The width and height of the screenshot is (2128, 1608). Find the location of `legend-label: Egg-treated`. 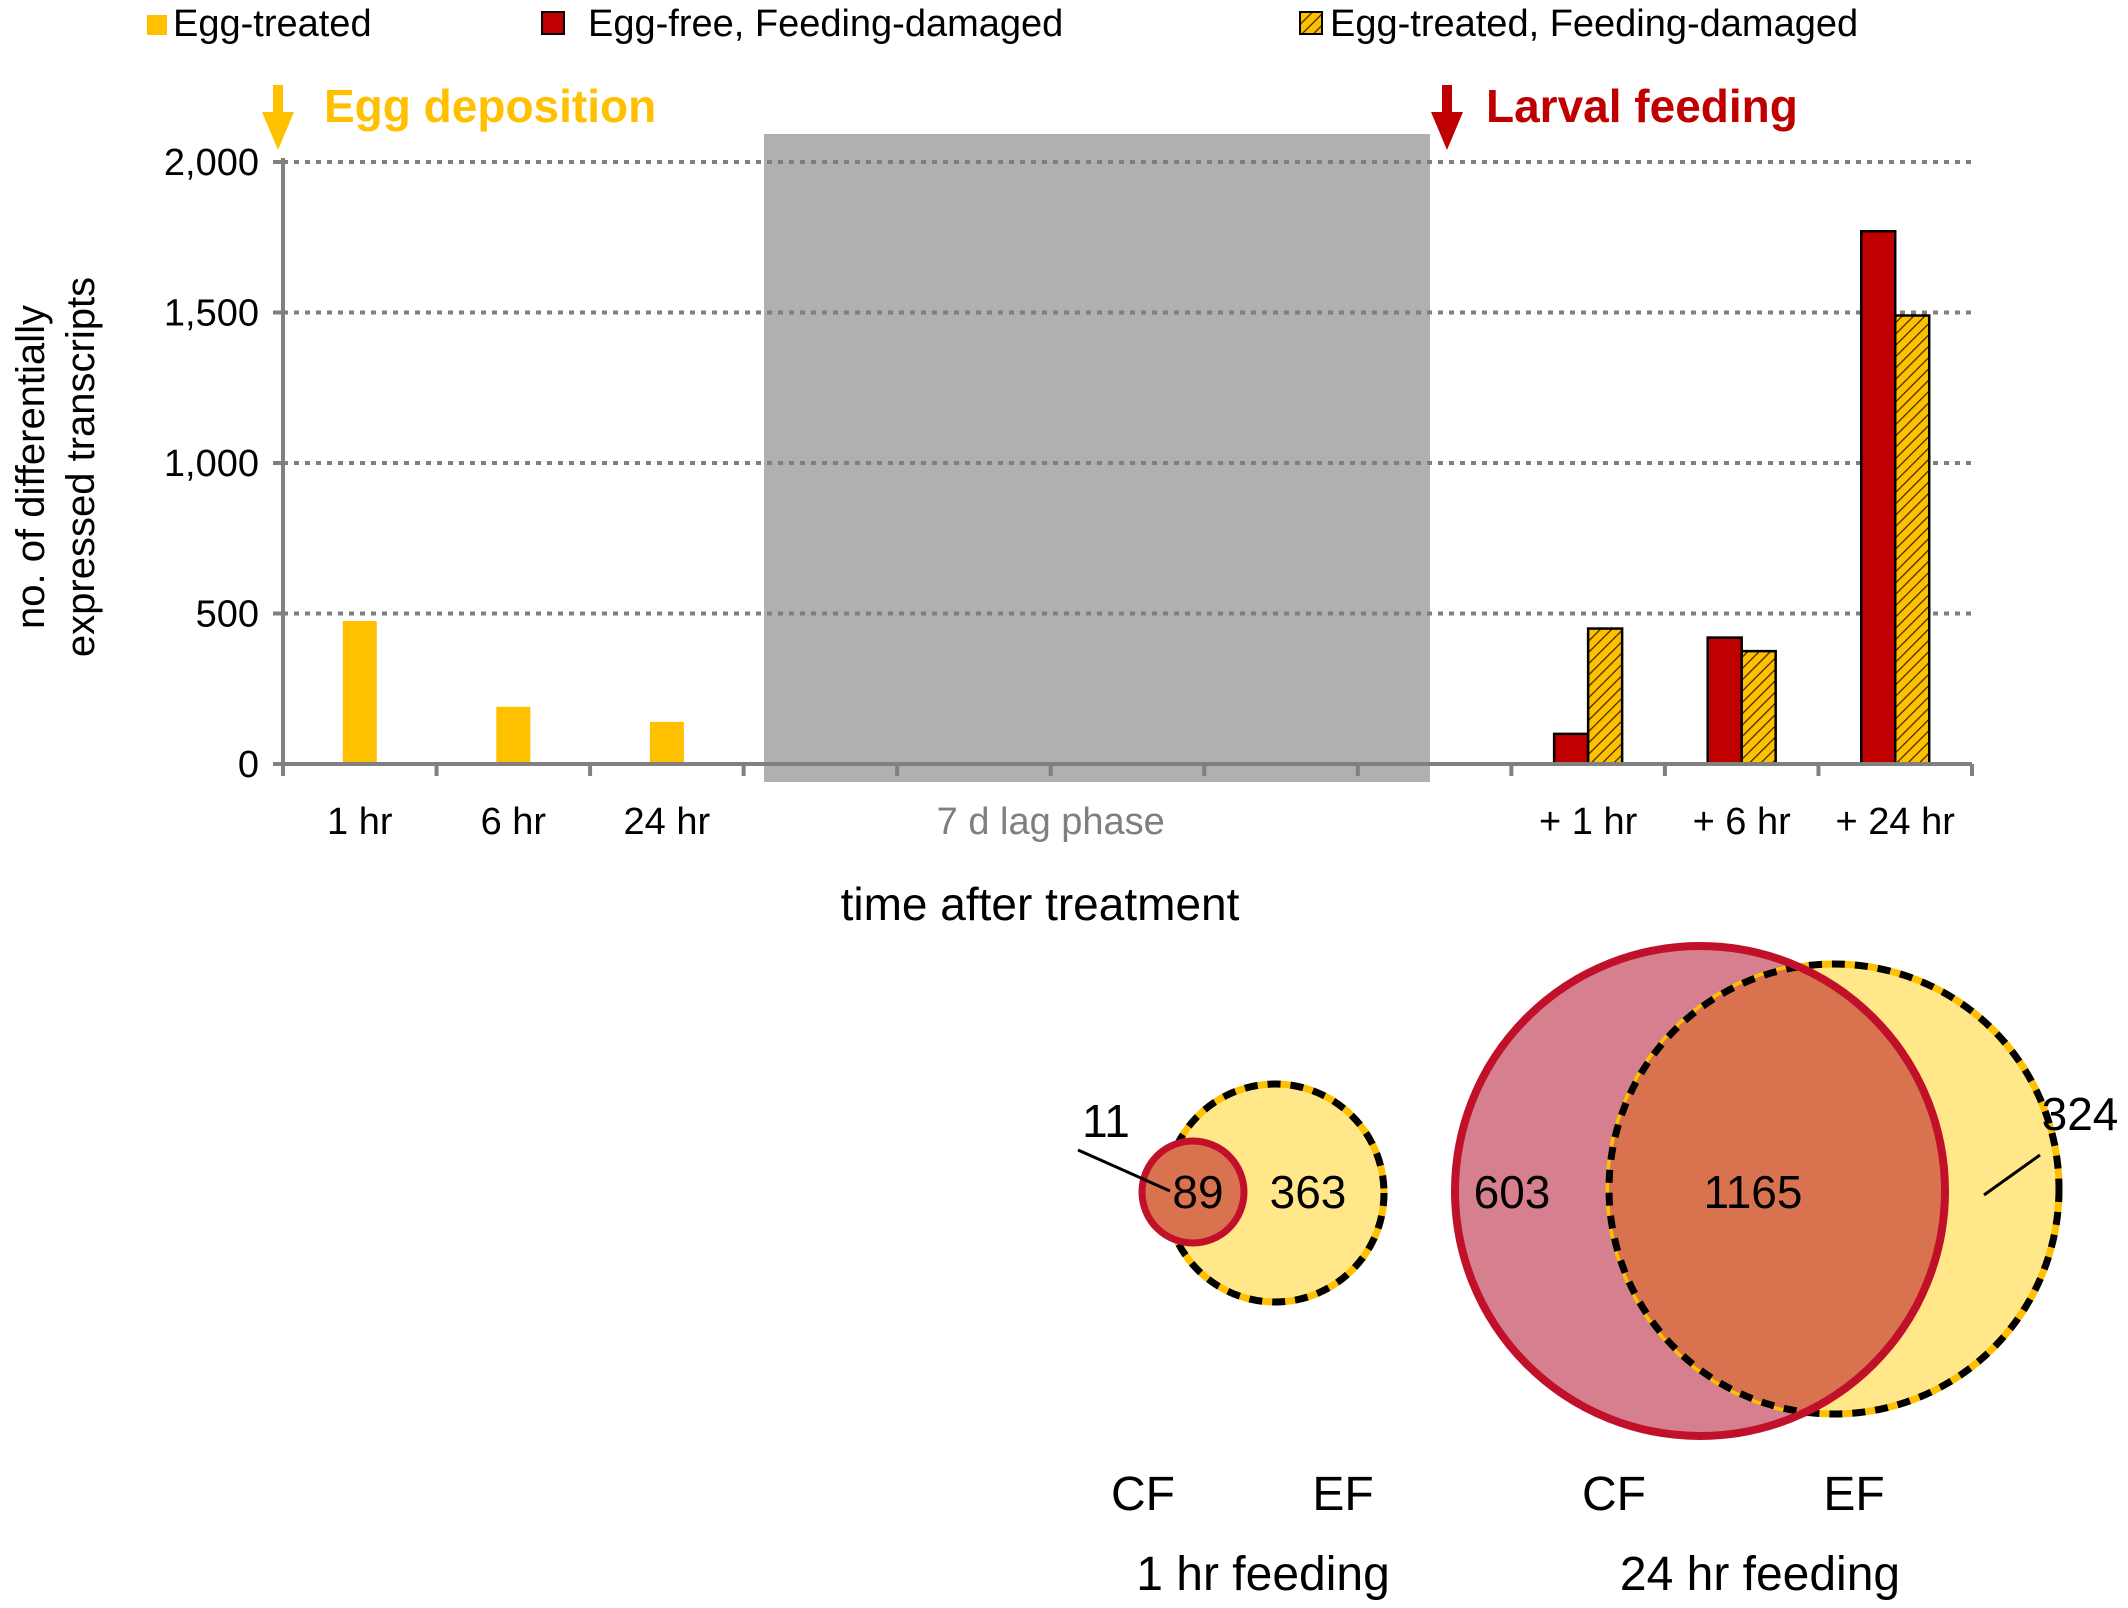

legend-label: Egg-treated is located at coordinates (272, 24).